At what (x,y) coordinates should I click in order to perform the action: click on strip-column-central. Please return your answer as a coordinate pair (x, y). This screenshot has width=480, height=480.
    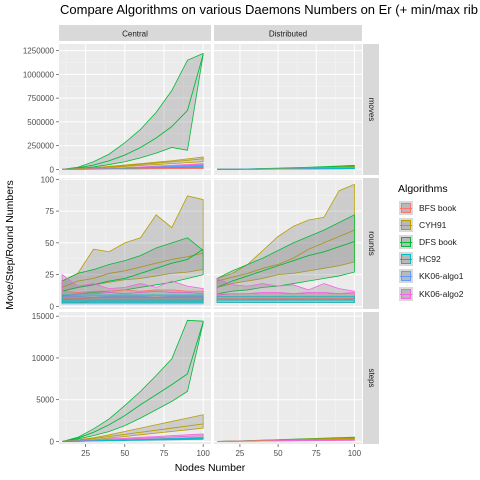
    Looking at the image, I should click on (135, 33).